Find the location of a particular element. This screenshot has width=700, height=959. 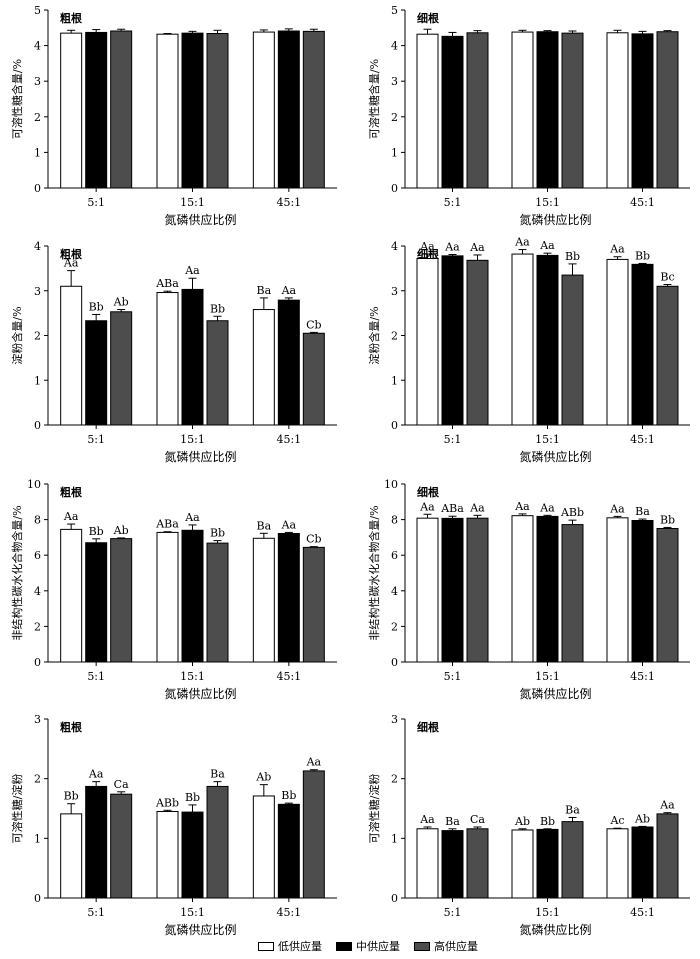

legend-swatch-low is located at coordinates (266, 946).